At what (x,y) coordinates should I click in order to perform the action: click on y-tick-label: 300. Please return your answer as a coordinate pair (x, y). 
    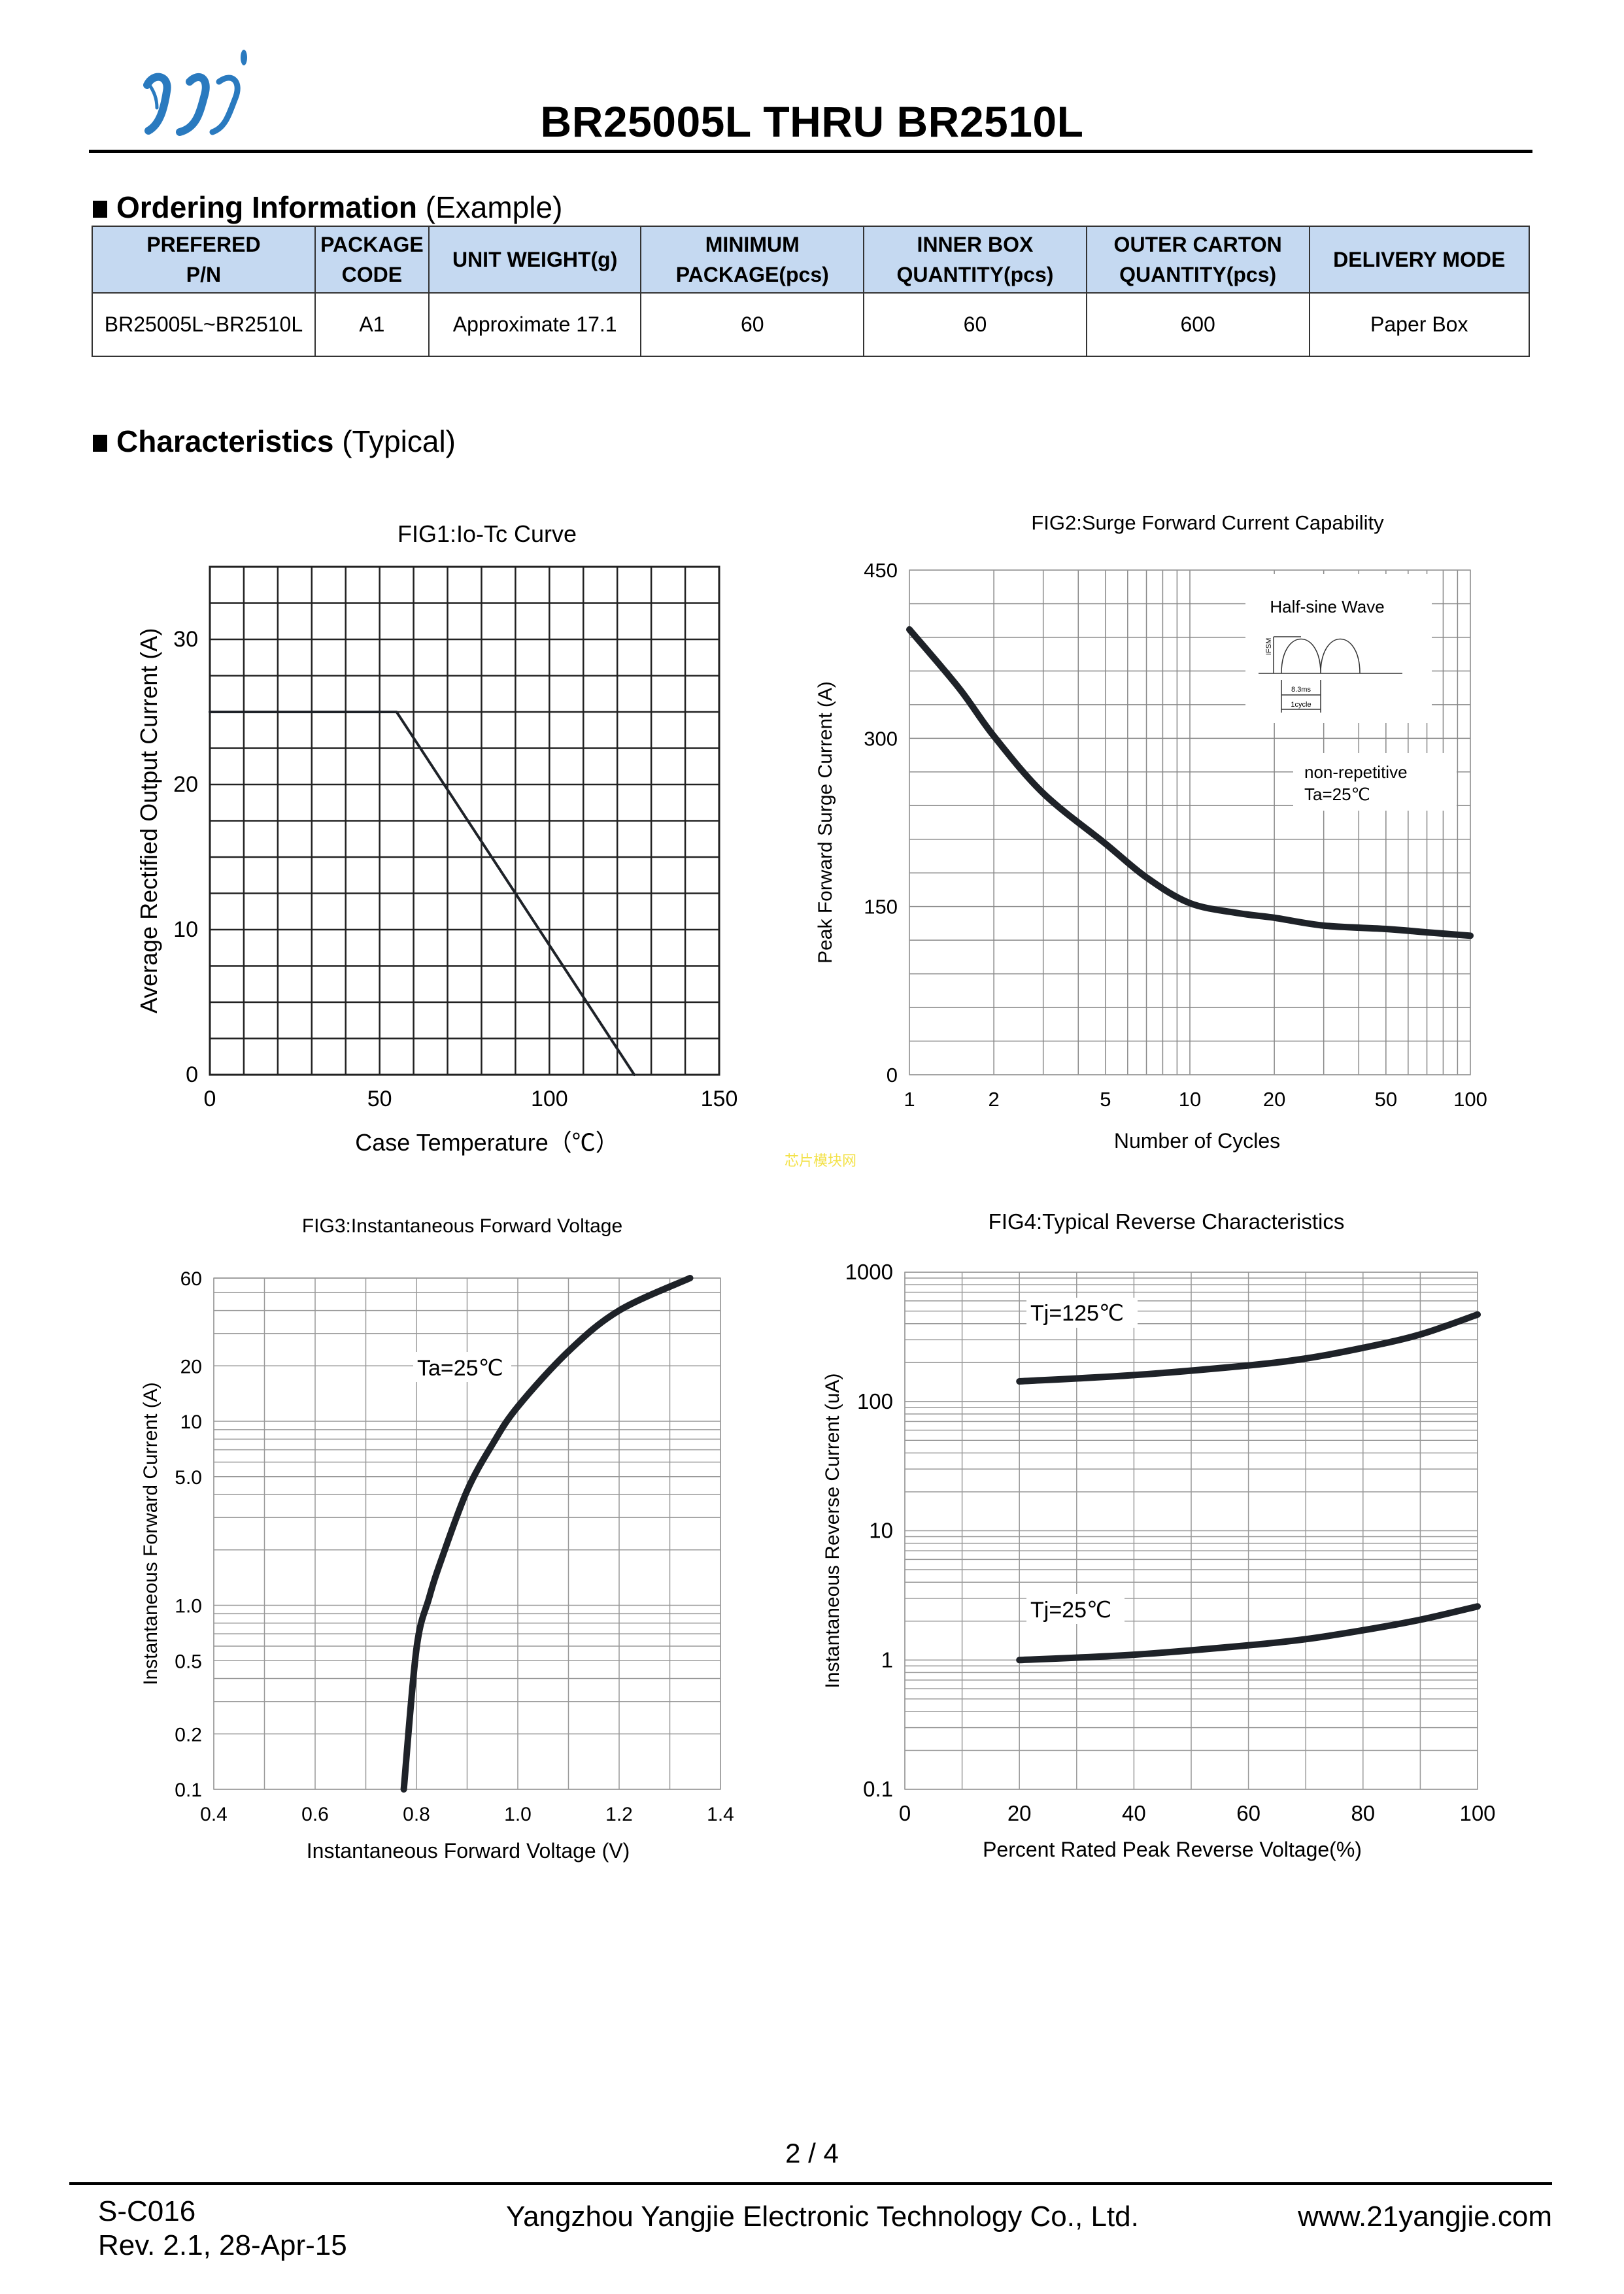
    Looking at the image, I should click on (881, 739).